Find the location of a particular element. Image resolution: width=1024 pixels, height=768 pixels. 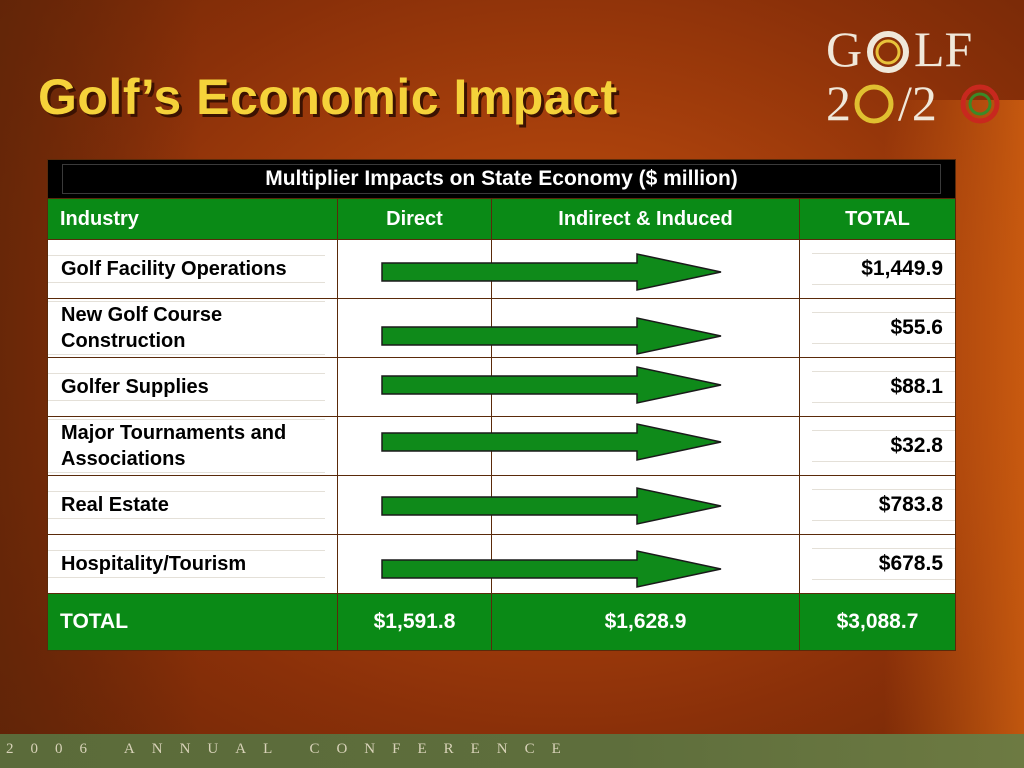

header-industry: Industry is located at coordinates (192, 219).